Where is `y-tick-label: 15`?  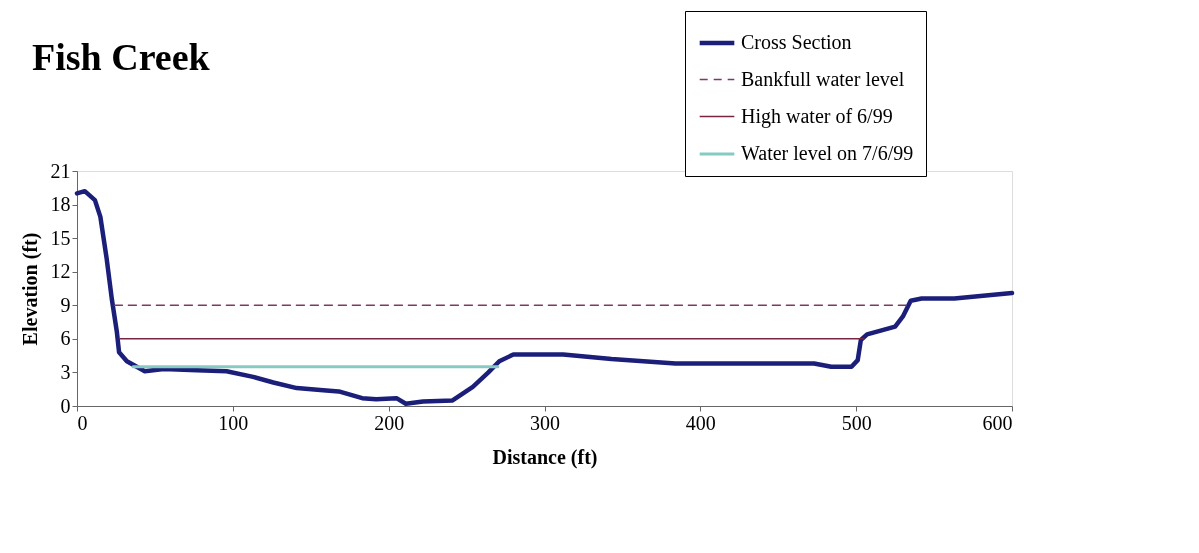
y-tick-label: 15 is located at coordinates (60, 237).